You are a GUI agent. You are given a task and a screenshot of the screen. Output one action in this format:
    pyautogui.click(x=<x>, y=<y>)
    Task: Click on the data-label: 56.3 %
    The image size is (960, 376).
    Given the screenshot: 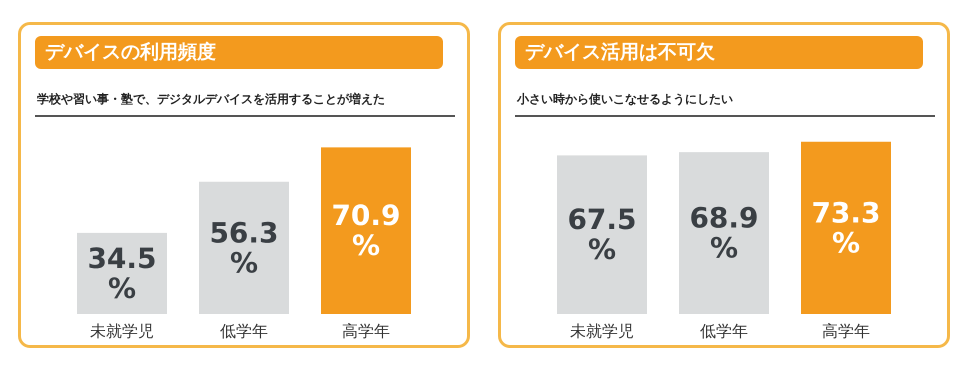 What is the action you would take?
    pyautogui.click(x=244, y=248)
    